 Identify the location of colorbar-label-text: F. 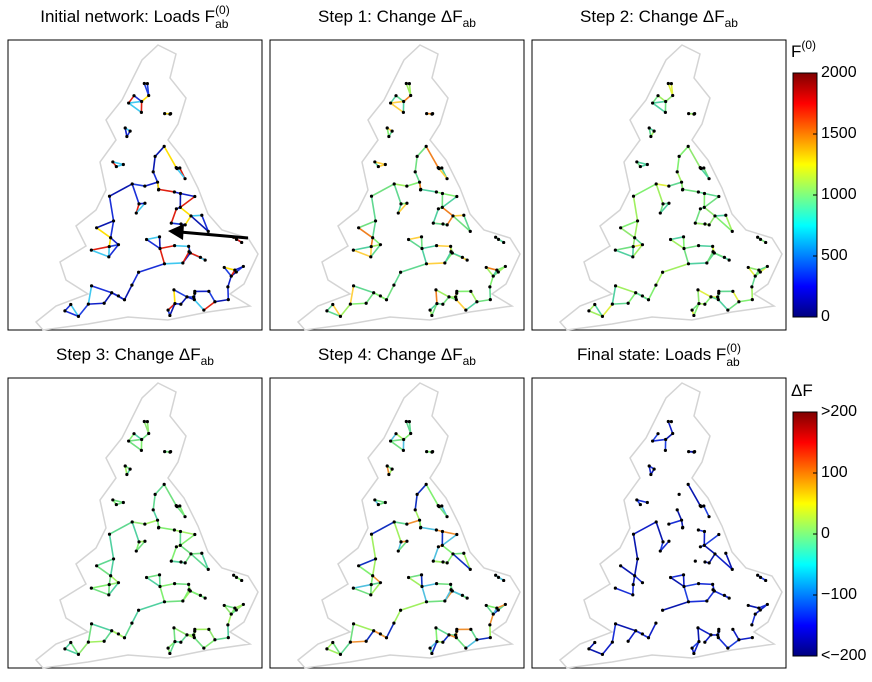
(796, 51).